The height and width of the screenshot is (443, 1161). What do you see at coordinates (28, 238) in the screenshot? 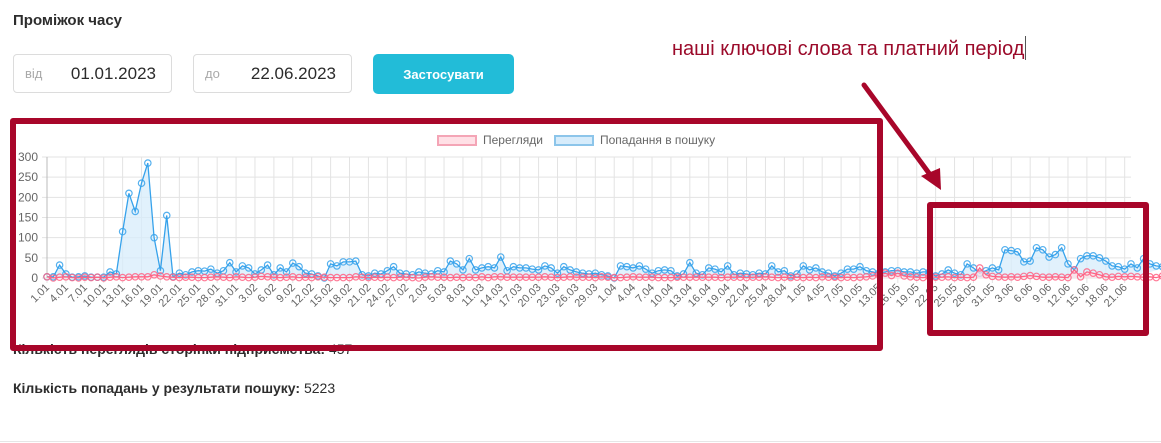
I see `svg-text: 100` at bounding box center [28, 238].